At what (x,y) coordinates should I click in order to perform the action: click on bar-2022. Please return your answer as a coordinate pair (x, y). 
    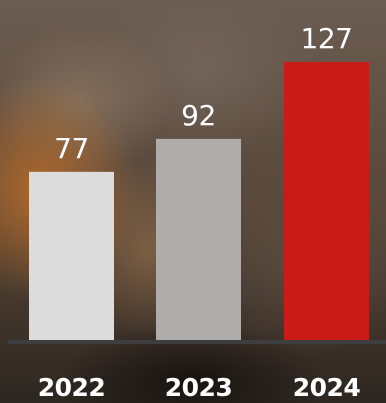
    Looking at the image, I should click on (71, 256).